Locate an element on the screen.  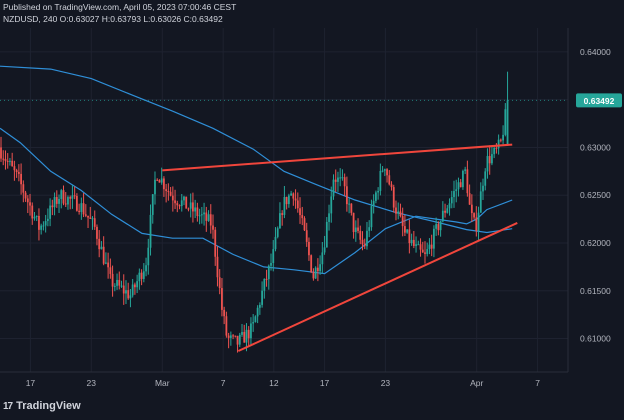
tradingview-logo-icon: 17 is located at coordinates (8, 406).